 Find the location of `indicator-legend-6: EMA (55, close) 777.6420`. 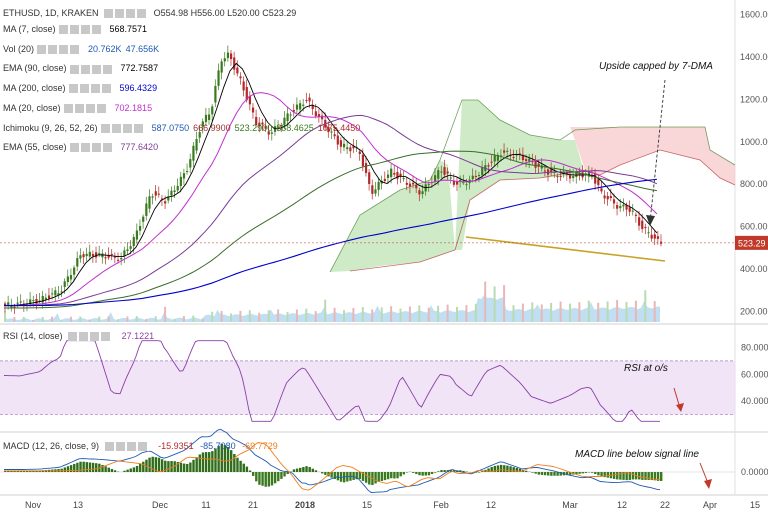

indicator-legend-6: EMA (55, close) 777.6420 is located at coordinates (80, 147).